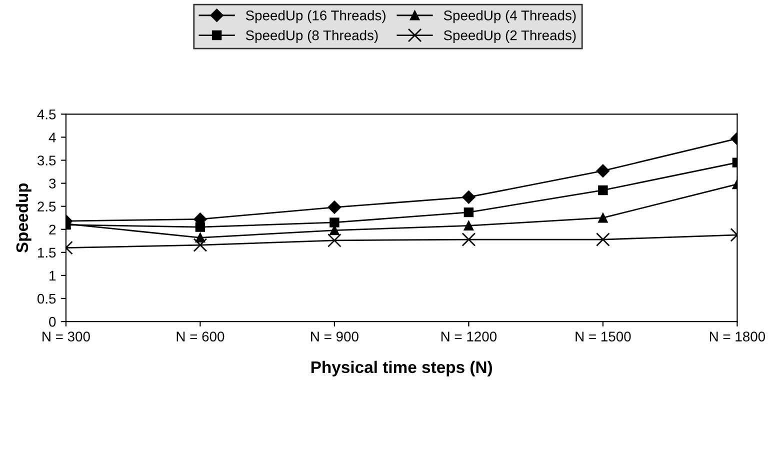 This screenshot has height=466, width=776. Describe the element at coordinates (46, 161) in the screenshot. I see `y-tick-label: 3.5` at that location.